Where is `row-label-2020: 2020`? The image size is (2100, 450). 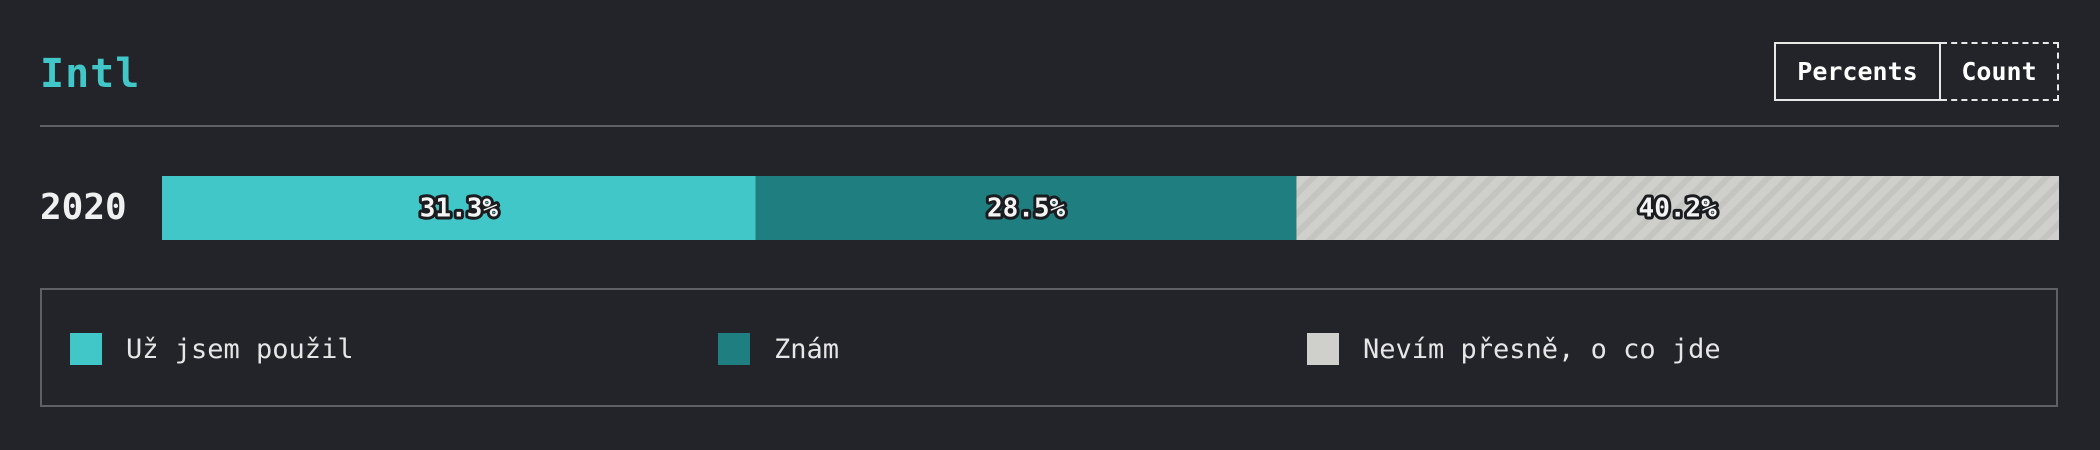 row-label-2020: 2020 is located at coordinates (83, 208).